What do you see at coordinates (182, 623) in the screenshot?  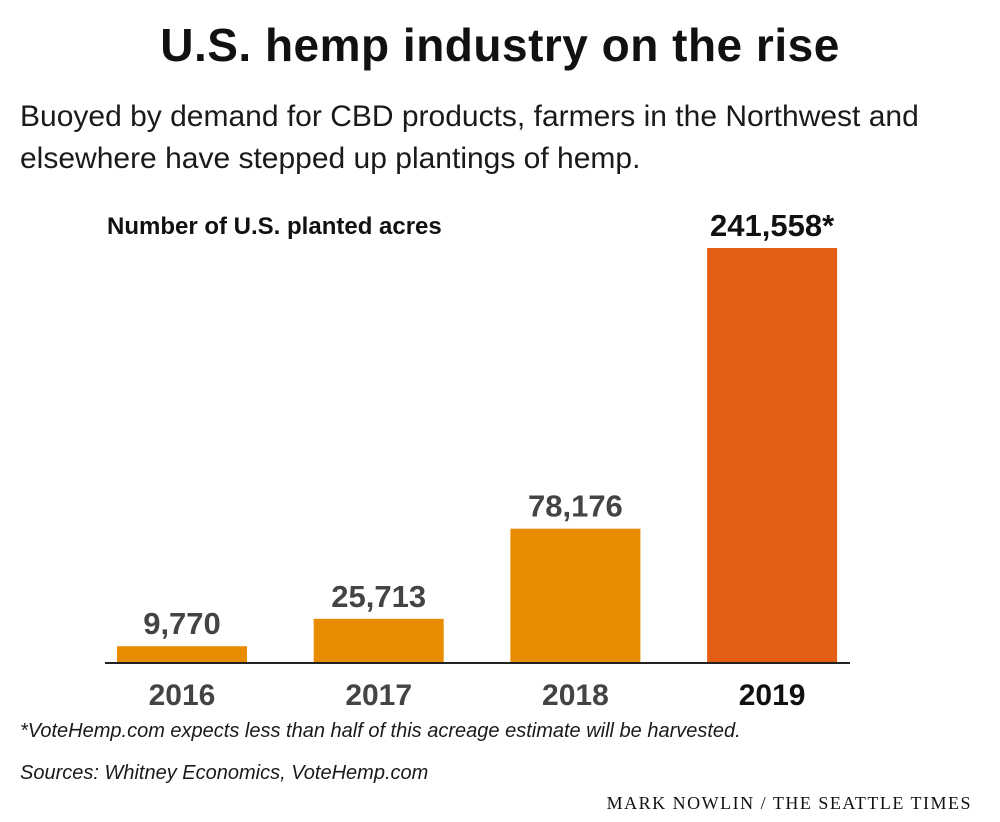 I see `value-label-2016: 9,770` at bounding box center [182, 623].